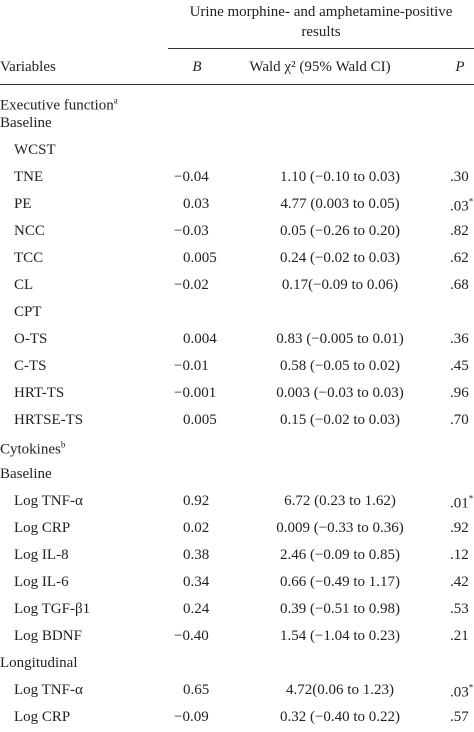  Describe the element at coordinates (29, 177) in the screenshot. I see `variable: TNE` at that location.